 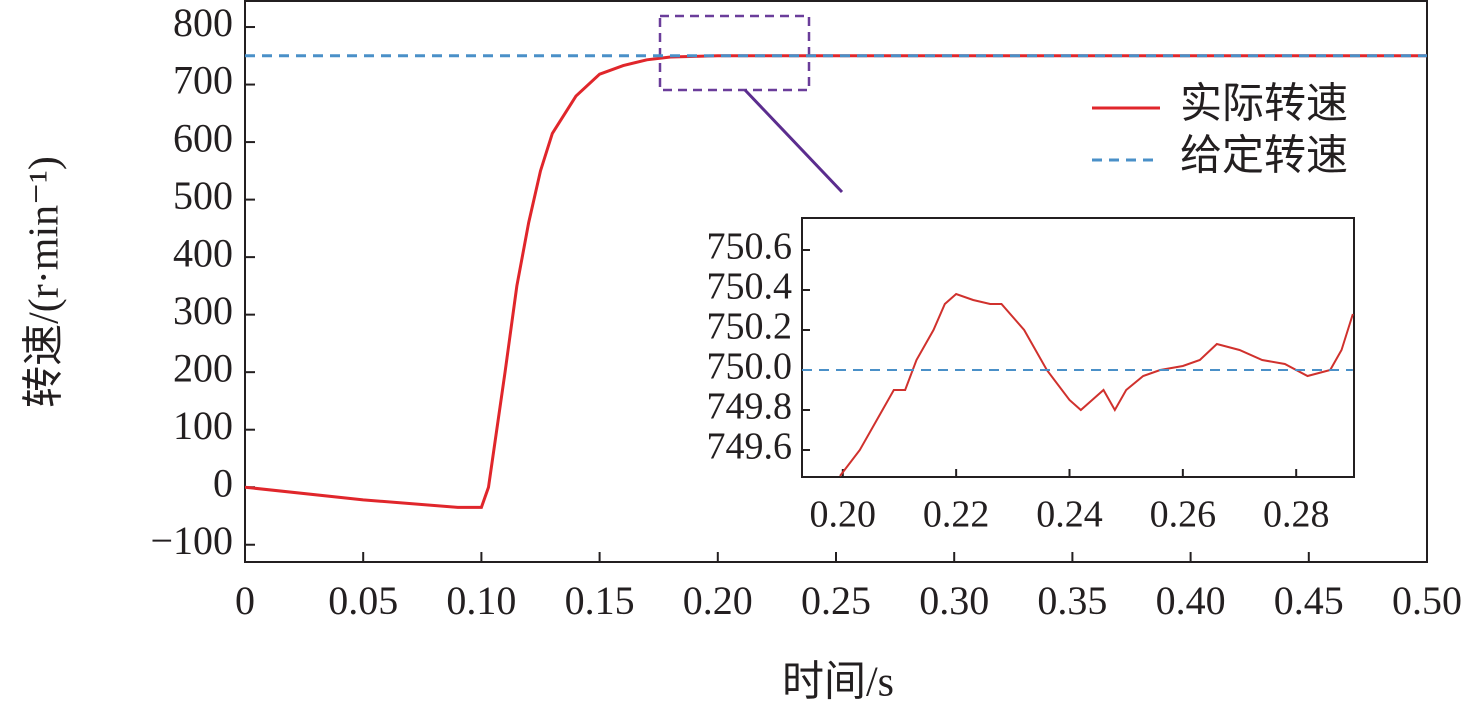 I want to click on y-tick-label: 749.6, so click(x=750, y=447).